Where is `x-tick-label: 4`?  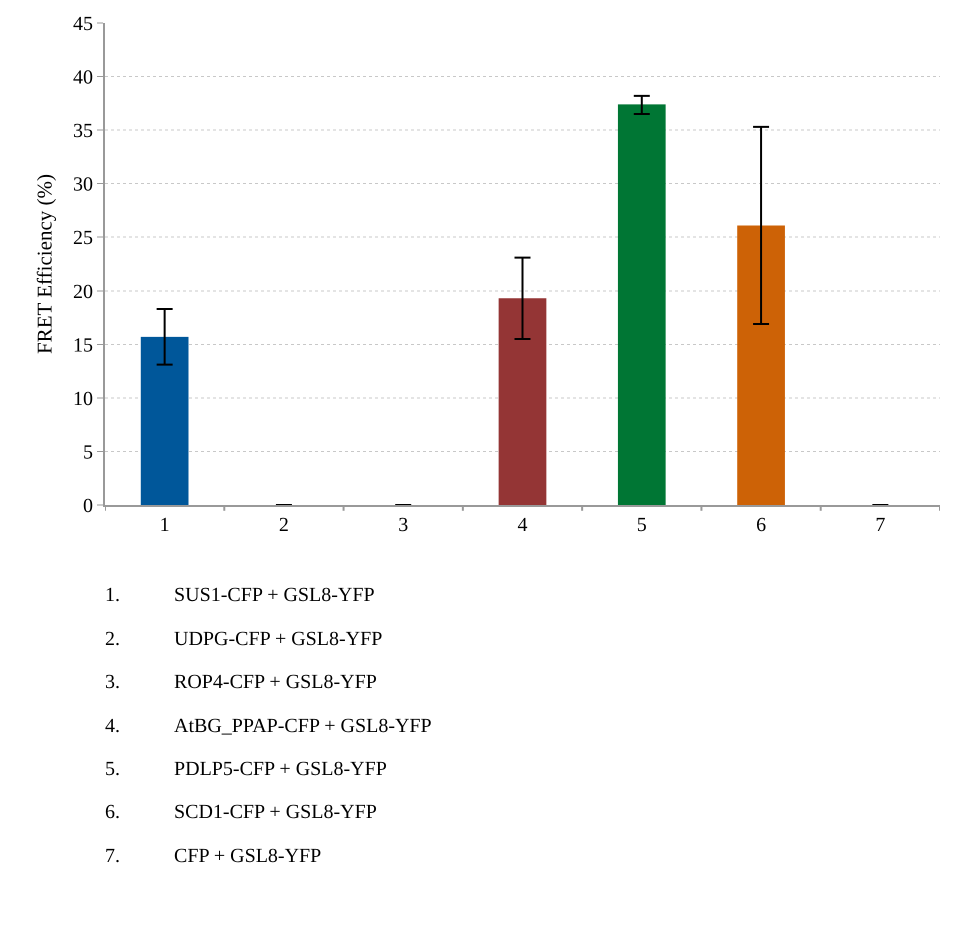
x-tick-label: 4 is located at coordinates (523, 525).